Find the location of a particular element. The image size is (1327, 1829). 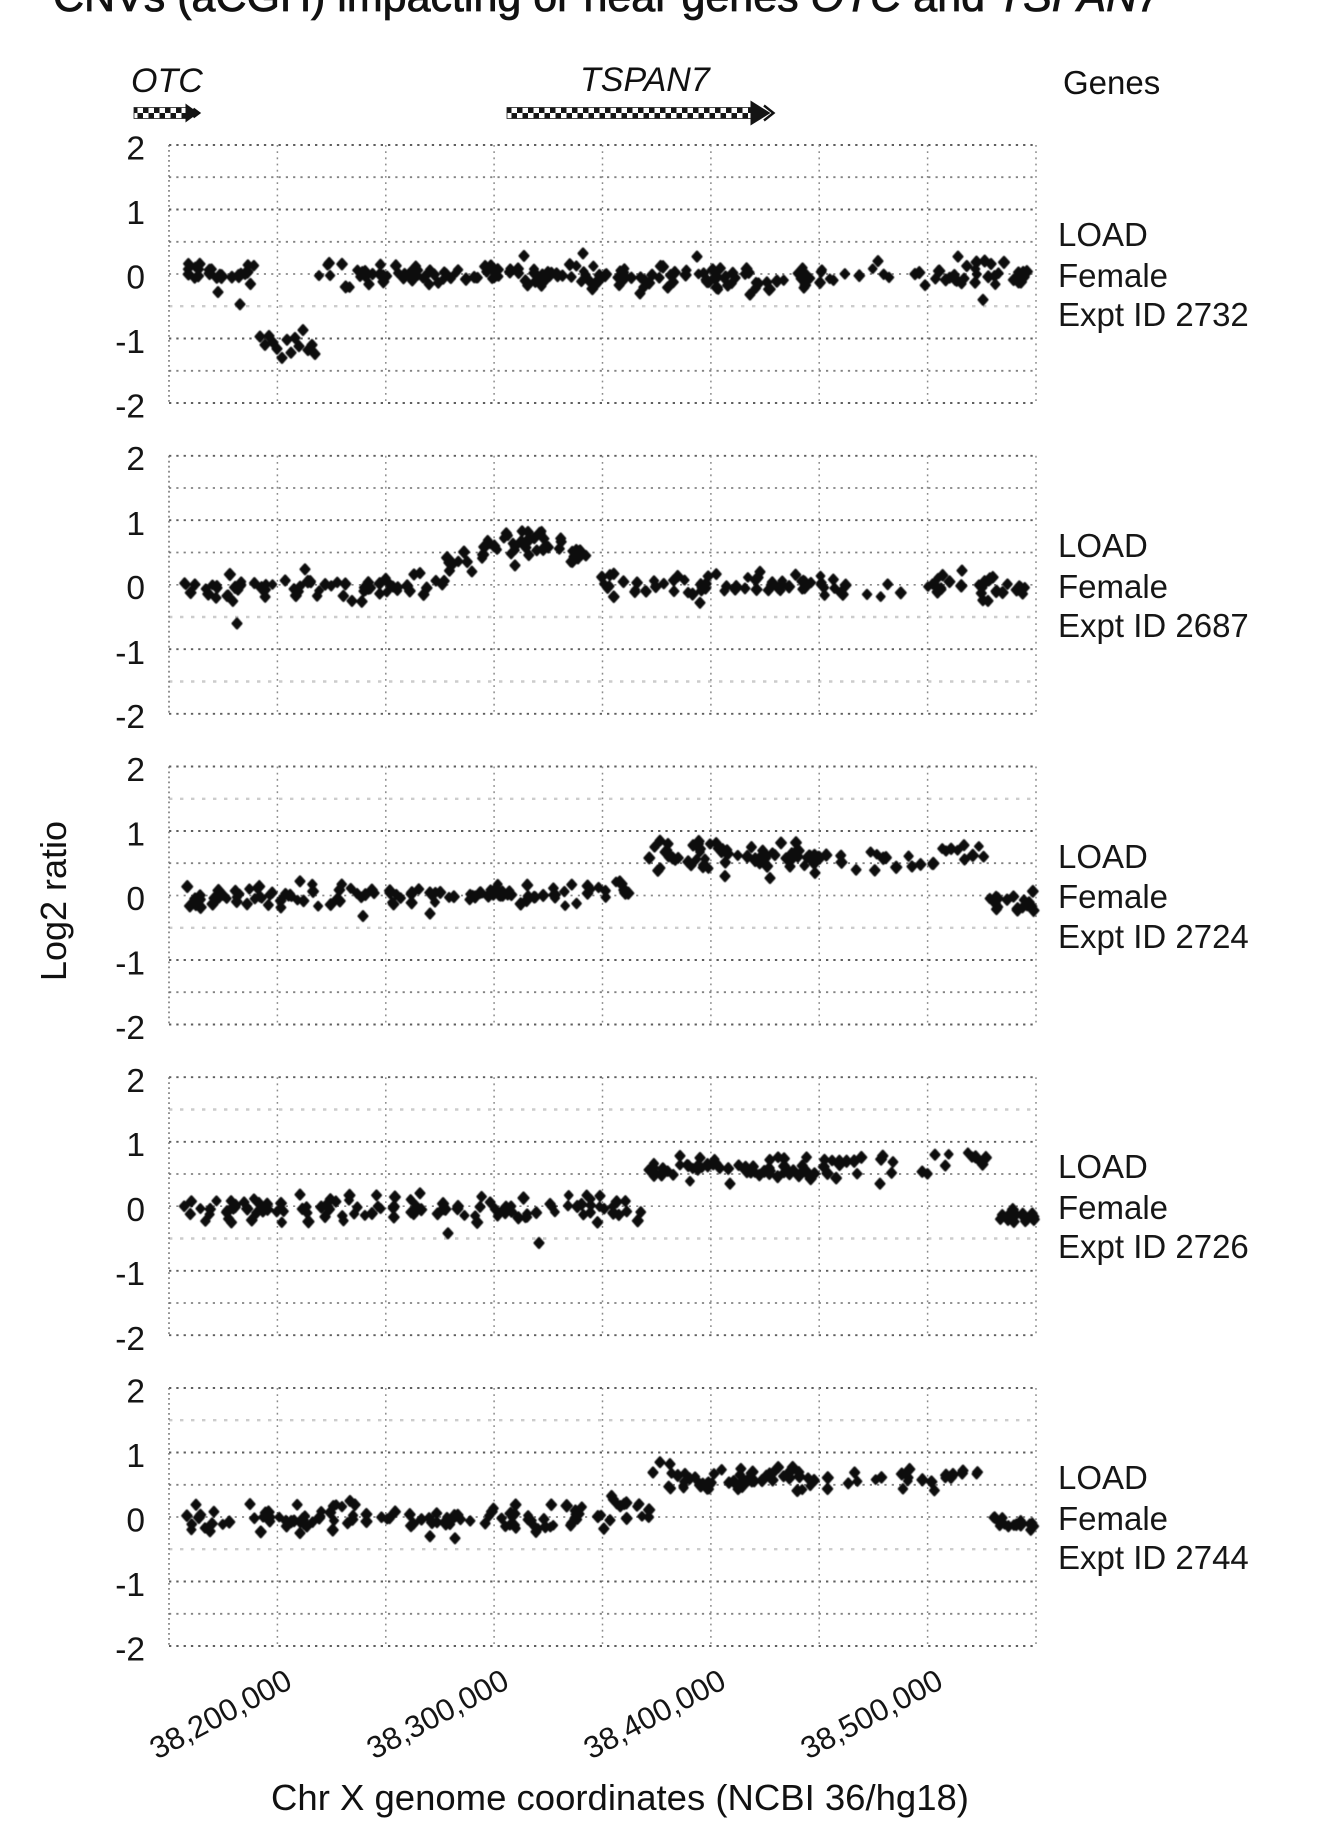

svg-text: Expt ID 2724 is located at coordinates (1153, 936).